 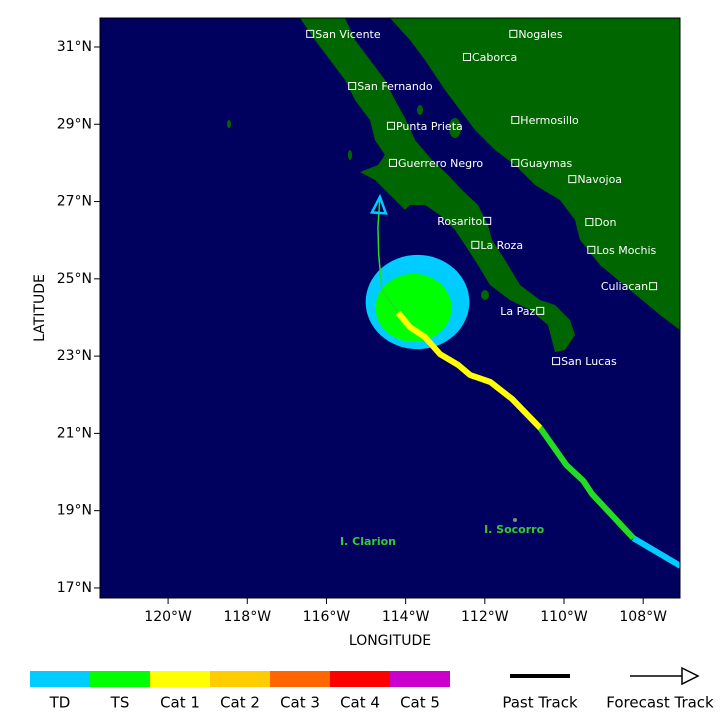 What do you see at coordinates (120, 702) in the screenshot?
I see `legend-label: TS` at bounding box center [120, 702].